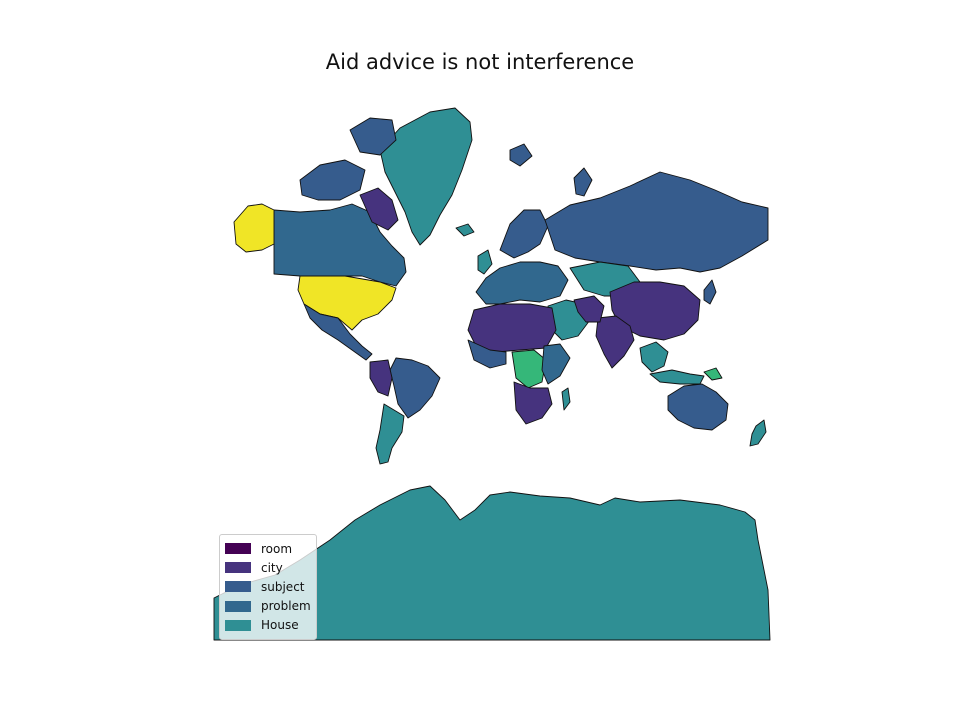  I want to click on region-southeast-asia, so click(654, 357).